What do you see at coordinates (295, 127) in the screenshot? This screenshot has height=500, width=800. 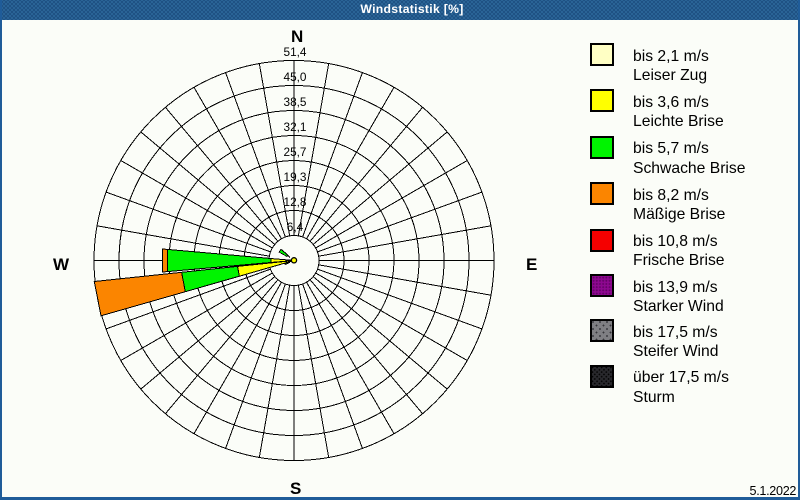 I see `svg-text: 32,1` at bounding box center [295, 127].